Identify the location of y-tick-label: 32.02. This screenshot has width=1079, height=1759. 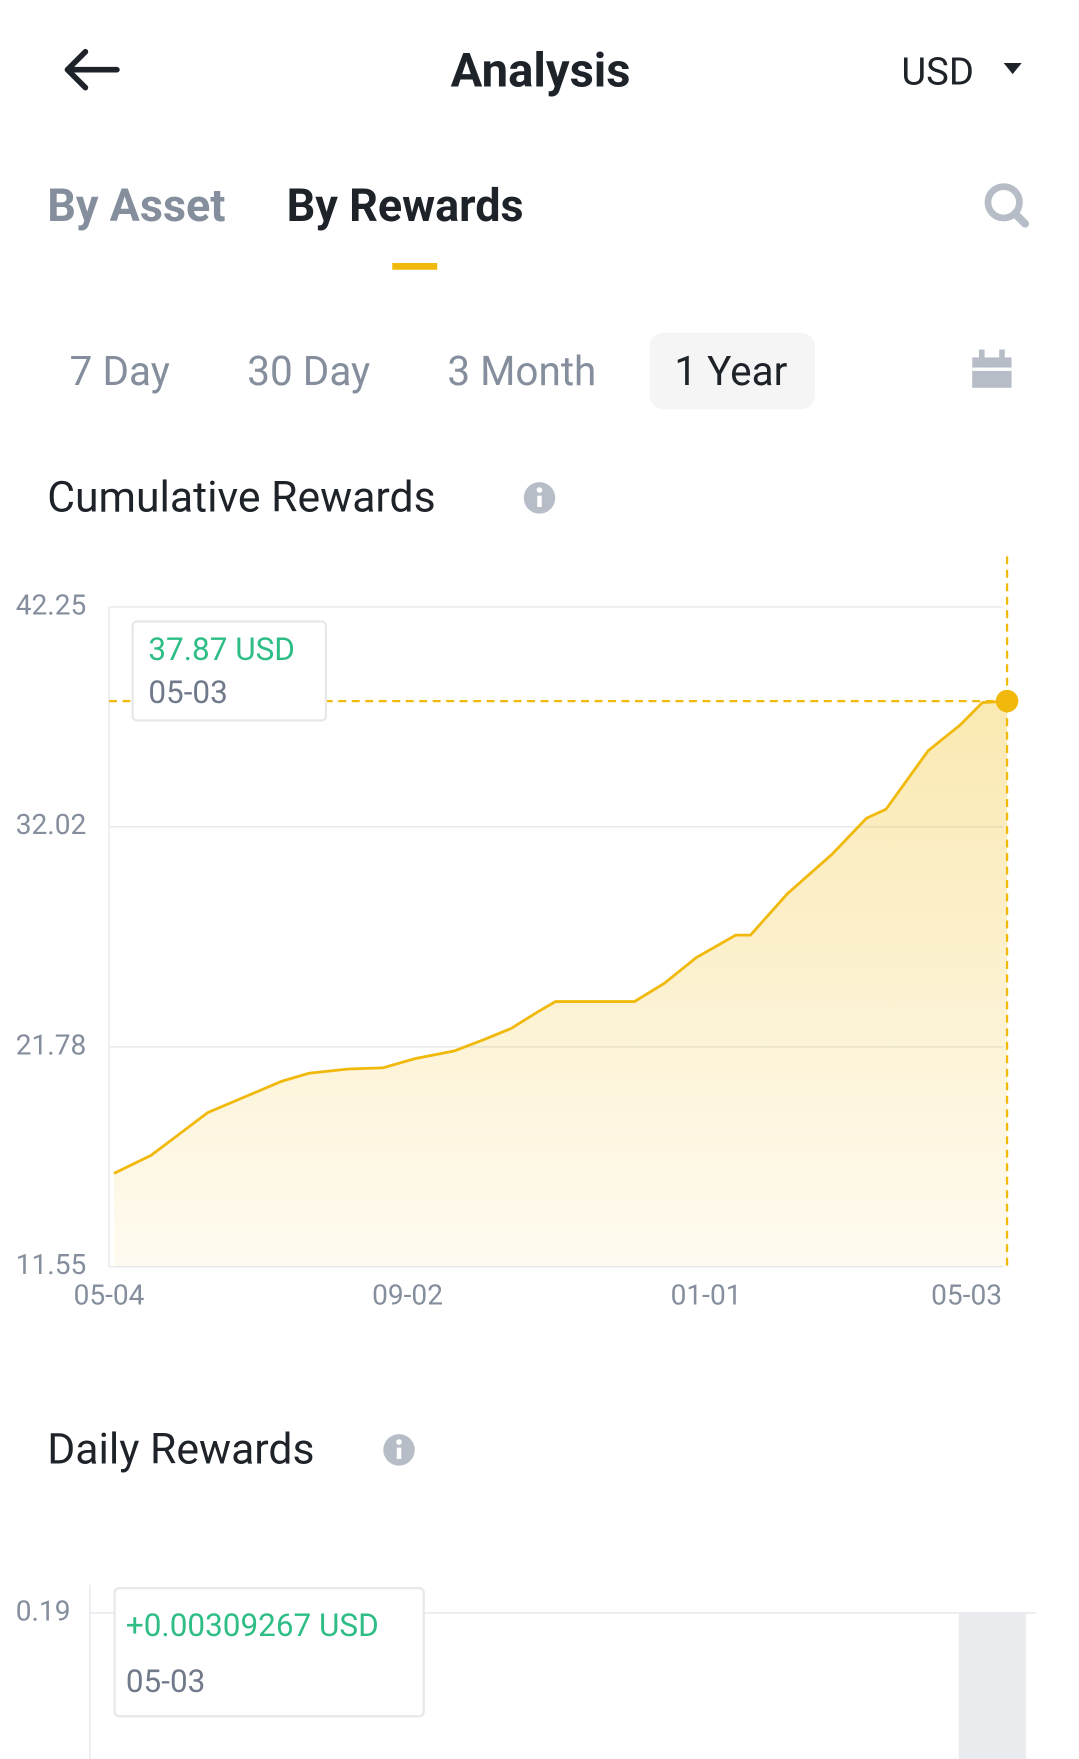
(51, 824).